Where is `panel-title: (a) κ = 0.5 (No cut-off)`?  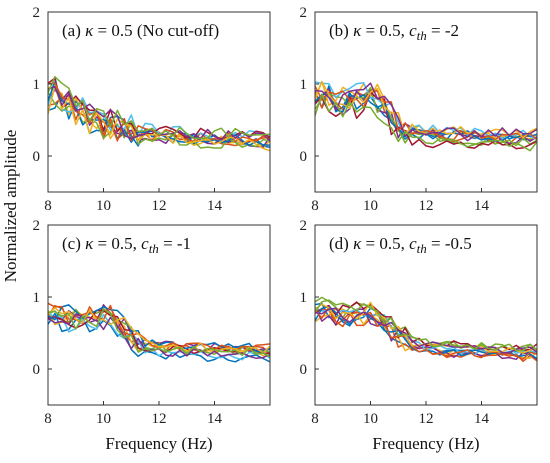 panel-title: (a) κ = 0.5 (No cut-off) is located at coordinates (140, 30).